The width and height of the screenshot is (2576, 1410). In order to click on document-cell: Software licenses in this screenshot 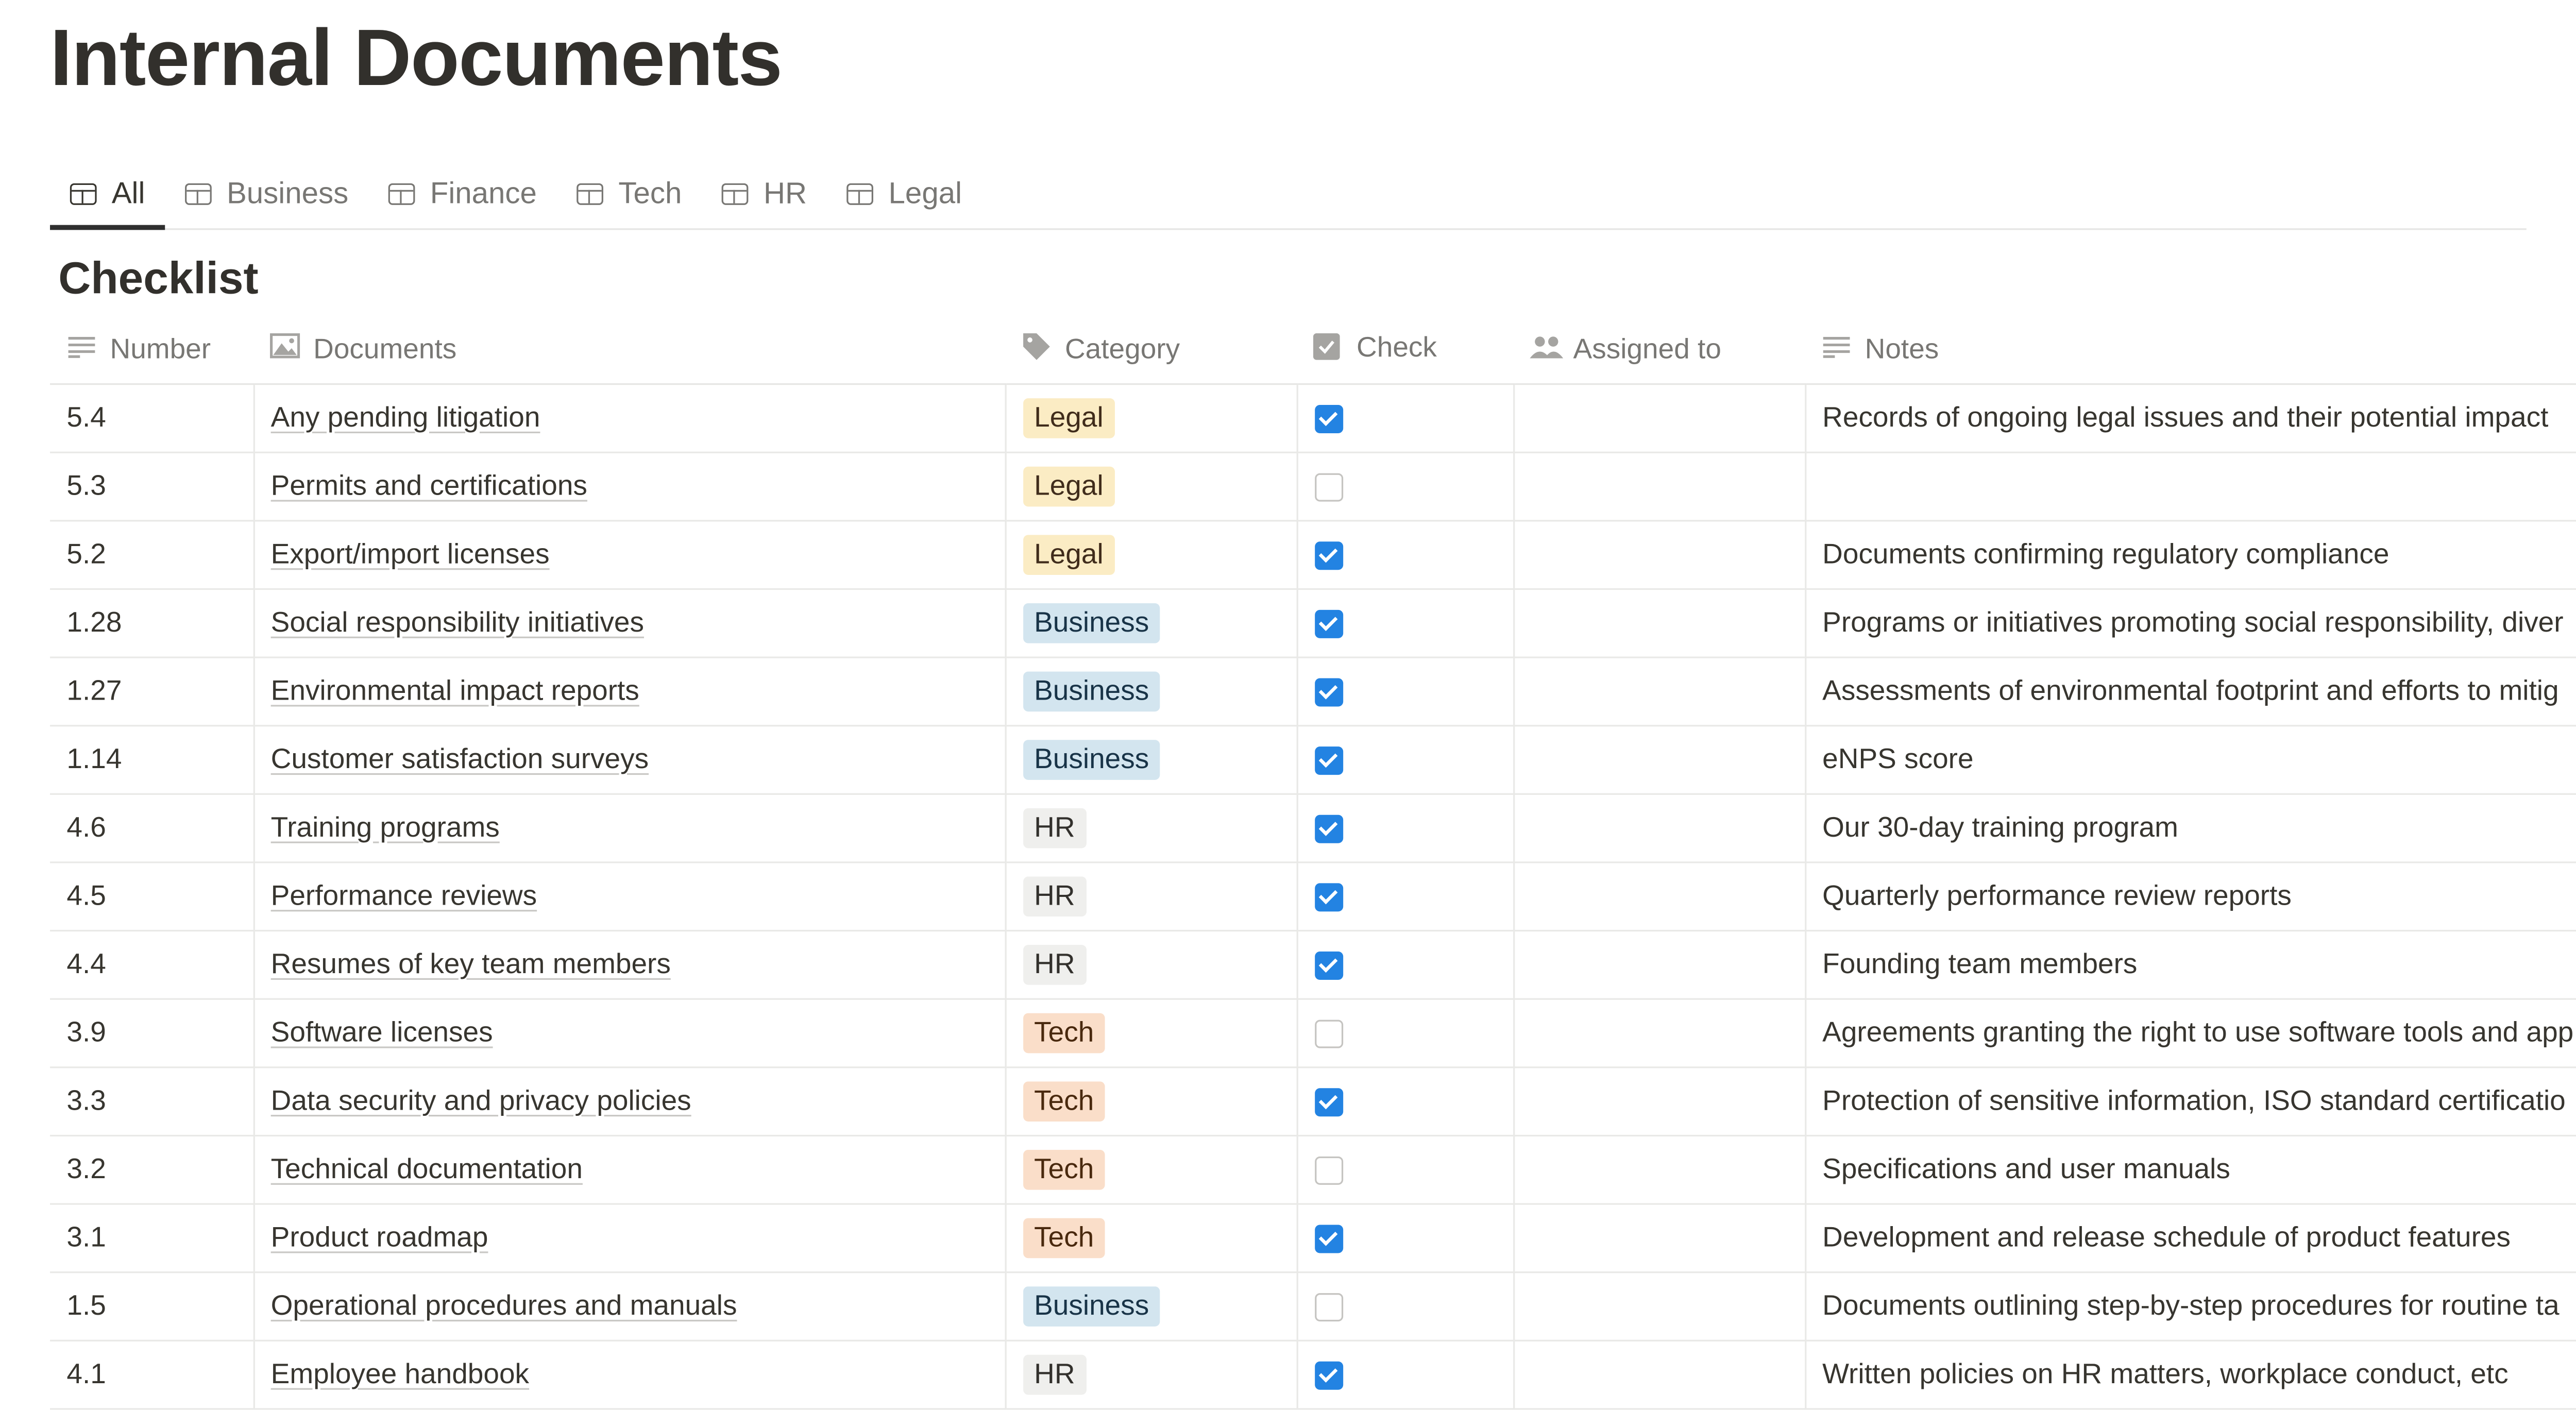, I will do `click(629, 1033)`.